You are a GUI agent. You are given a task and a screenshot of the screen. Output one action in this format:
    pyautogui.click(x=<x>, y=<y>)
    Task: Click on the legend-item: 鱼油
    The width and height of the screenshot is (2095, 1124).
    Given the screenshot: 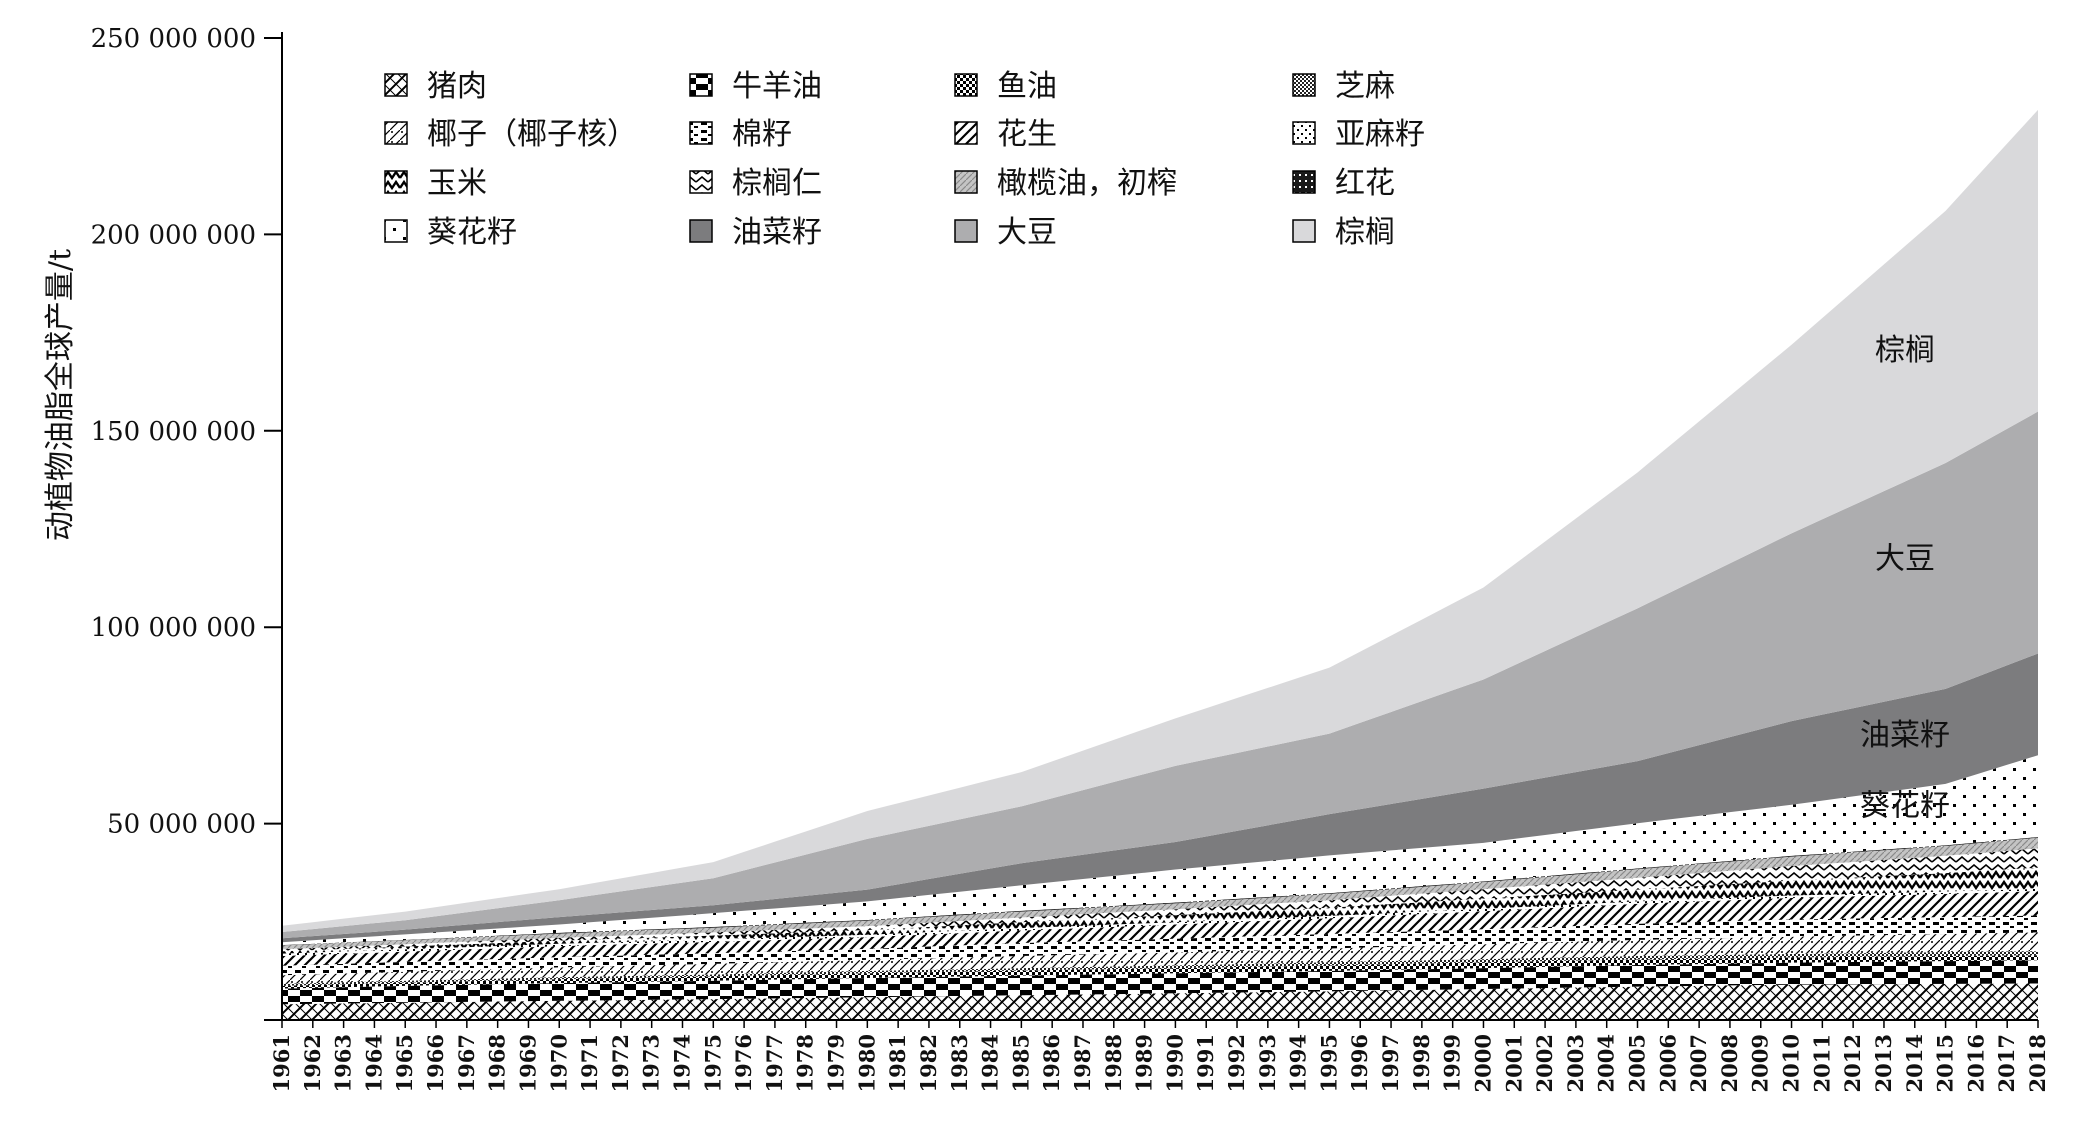 What is the action you would take?
    pyautogui.click(x=1005, y=86)
    